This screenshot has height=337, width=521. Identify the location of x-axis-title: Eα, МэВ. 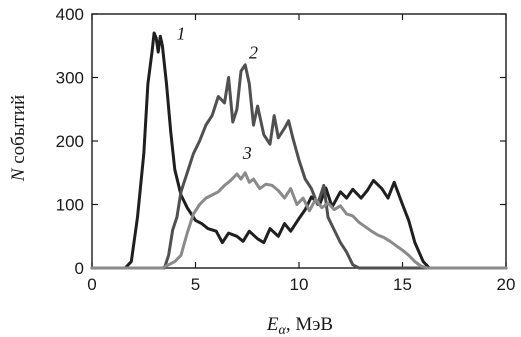
(299, 325).